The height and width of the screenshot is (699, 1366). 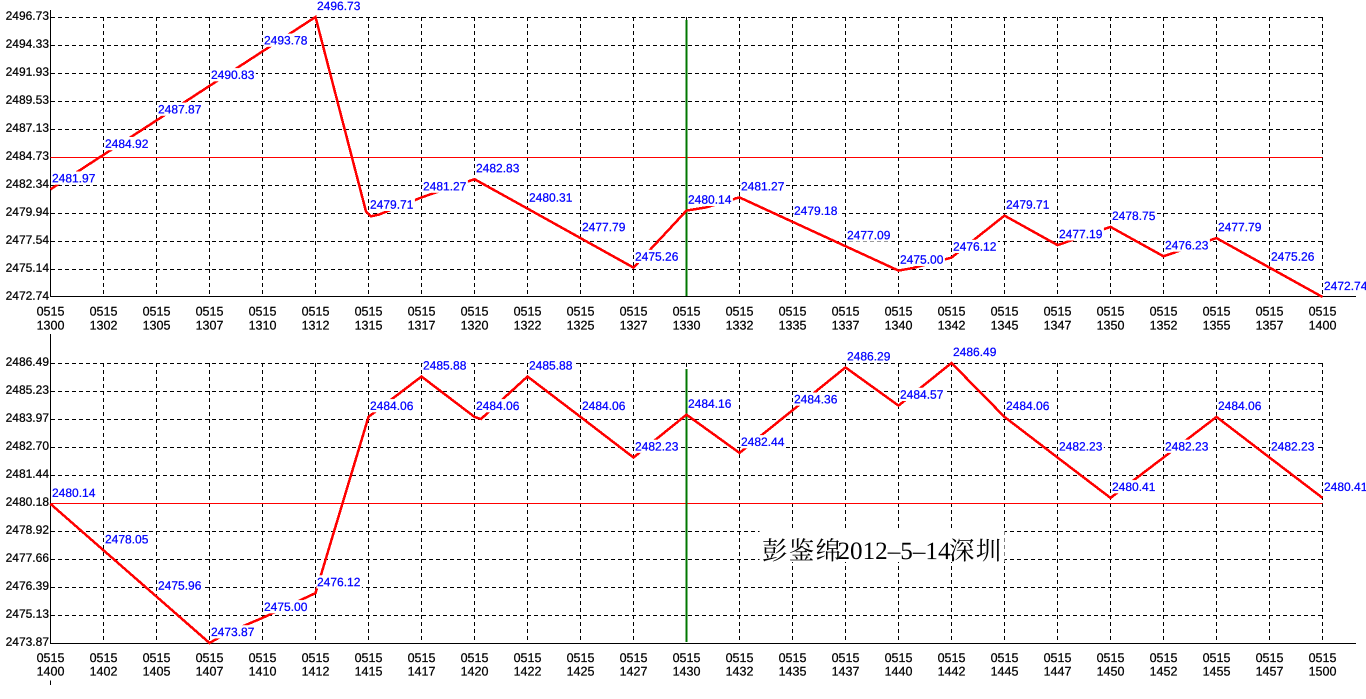 What do you see at coordinates (1134, 216) in the screenshot?
I see `svg-text: 2478.75` at bounding box center [1134, 216].